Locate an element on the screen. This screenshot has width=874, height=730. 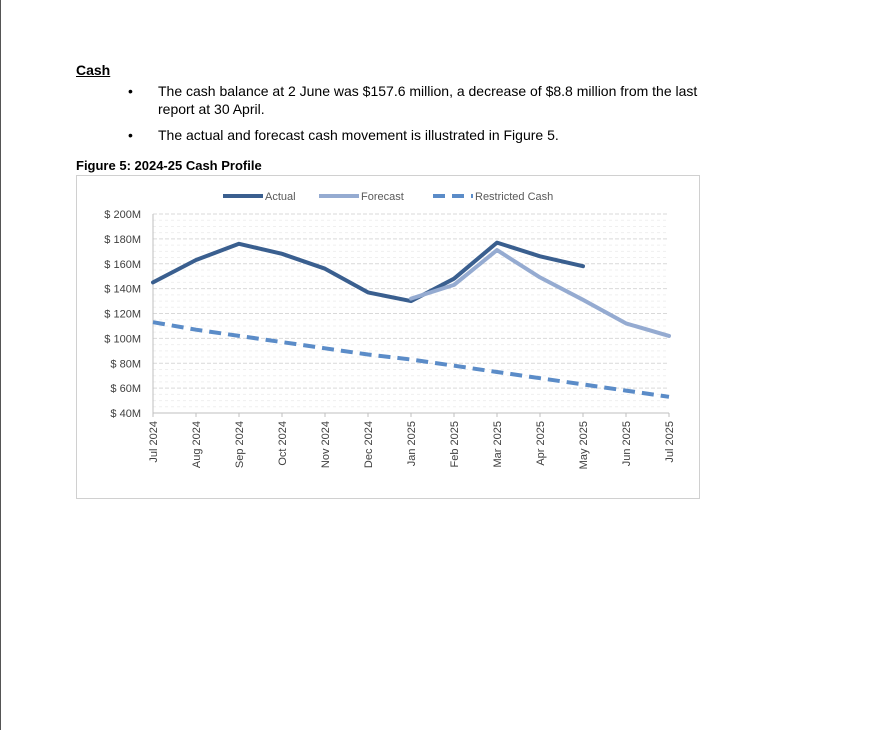
x-tick-label: Nov 2024 is located at coordinates (326, 444).